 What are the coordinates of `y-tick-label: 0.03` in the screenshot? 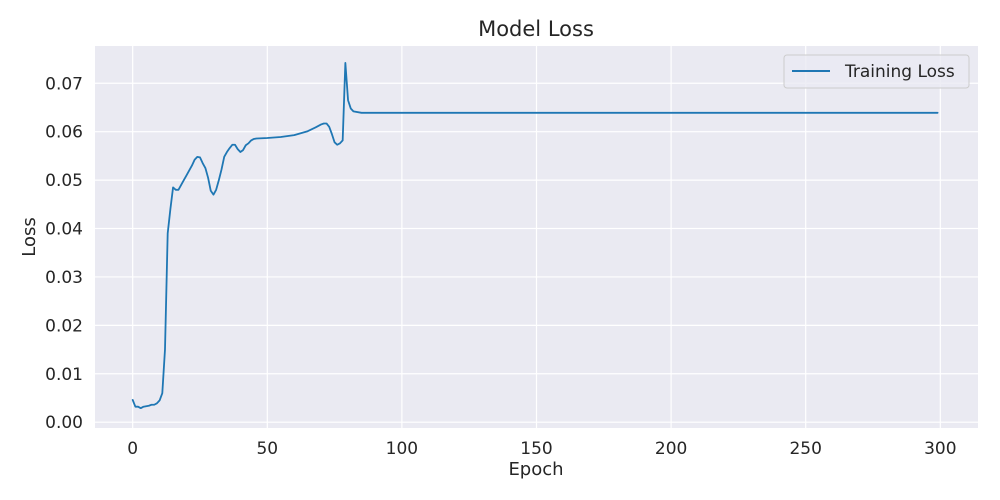 It's located at (64, 278).